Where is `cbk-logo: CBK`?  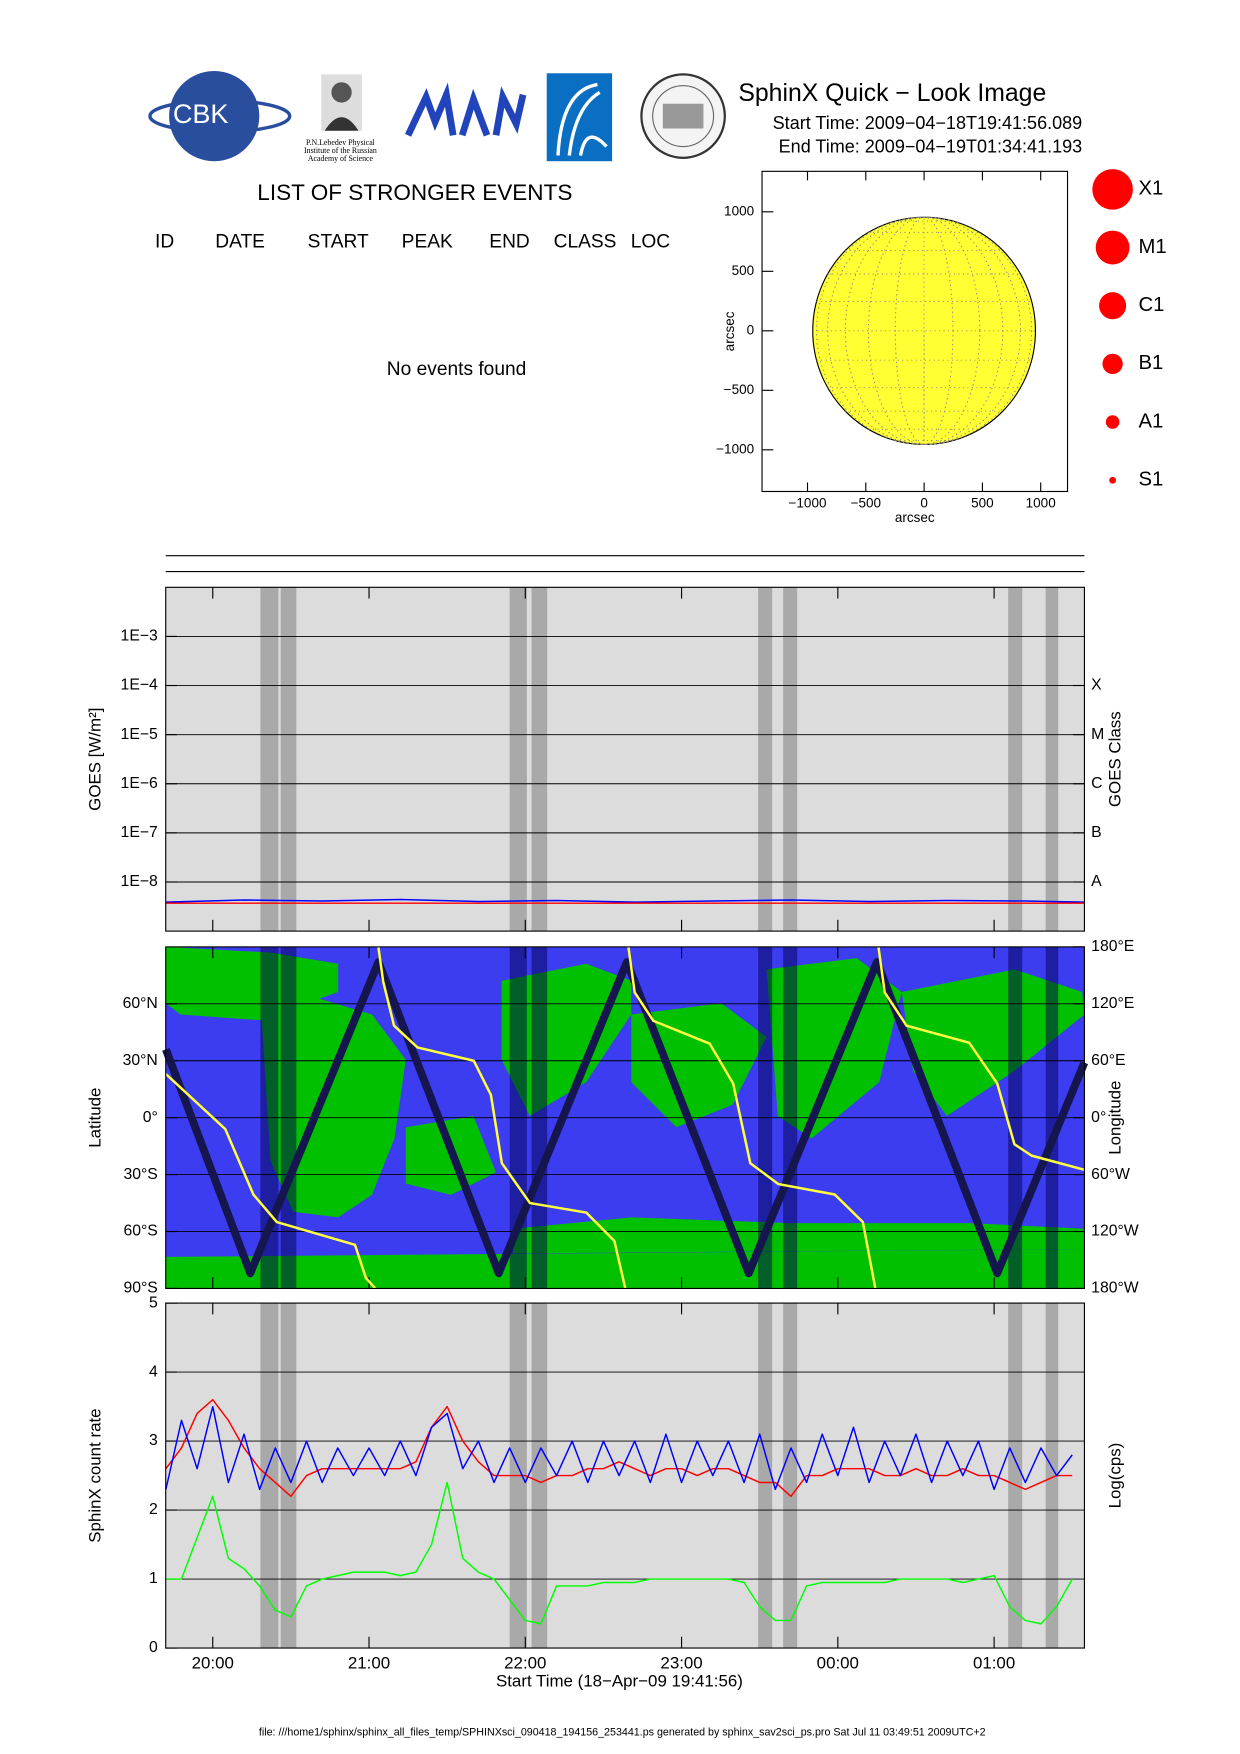
cbk-logo: CBK is located at coordinates (220, 116).